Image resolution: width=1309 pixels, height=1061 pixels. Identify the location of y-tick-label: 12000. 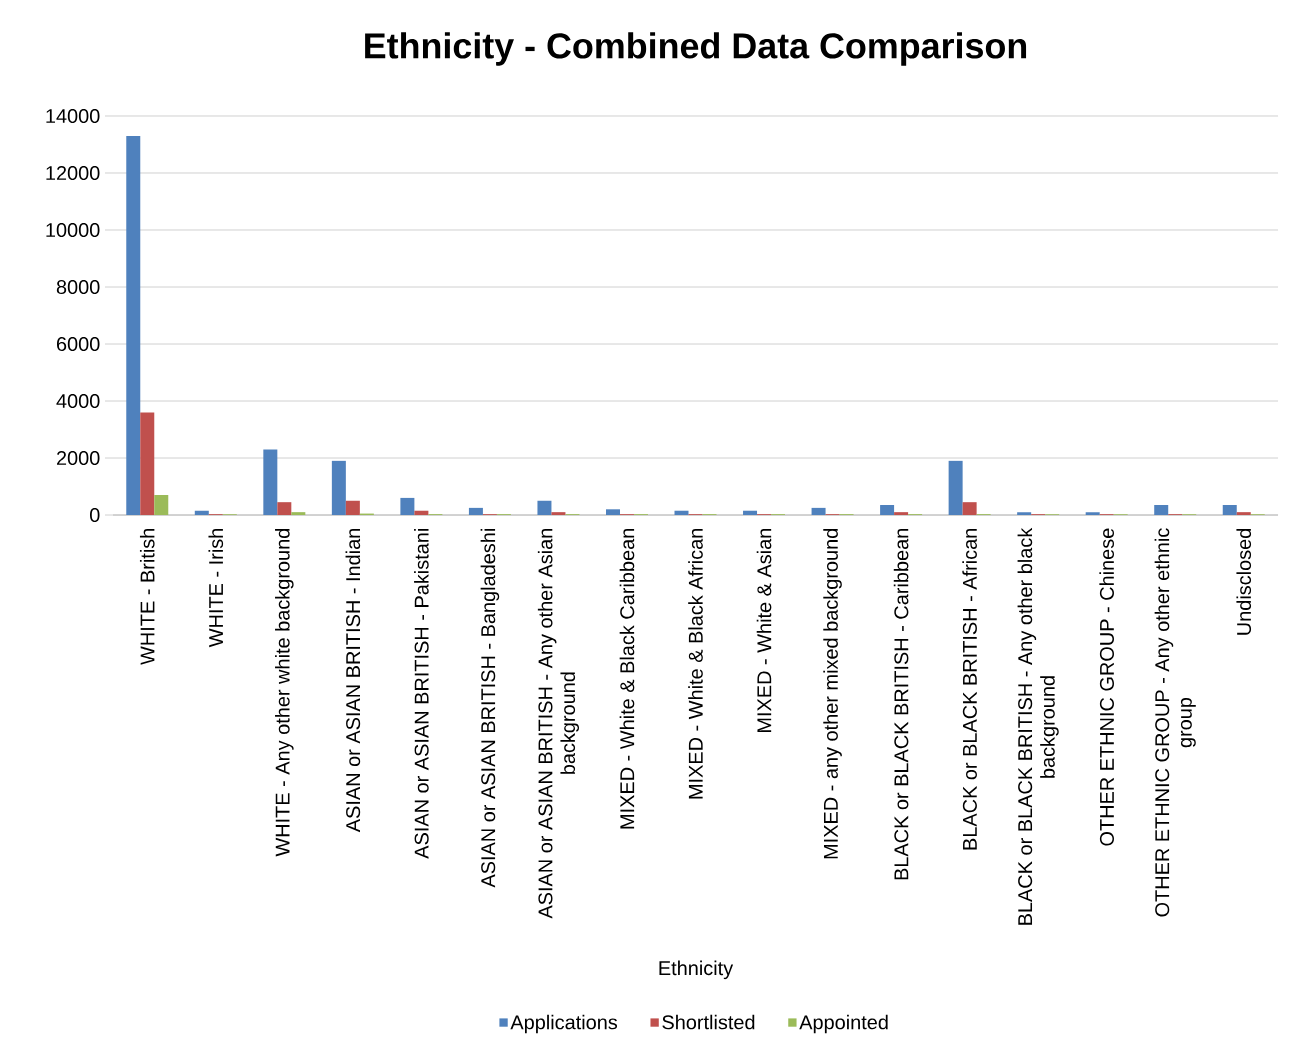
(73, 173).